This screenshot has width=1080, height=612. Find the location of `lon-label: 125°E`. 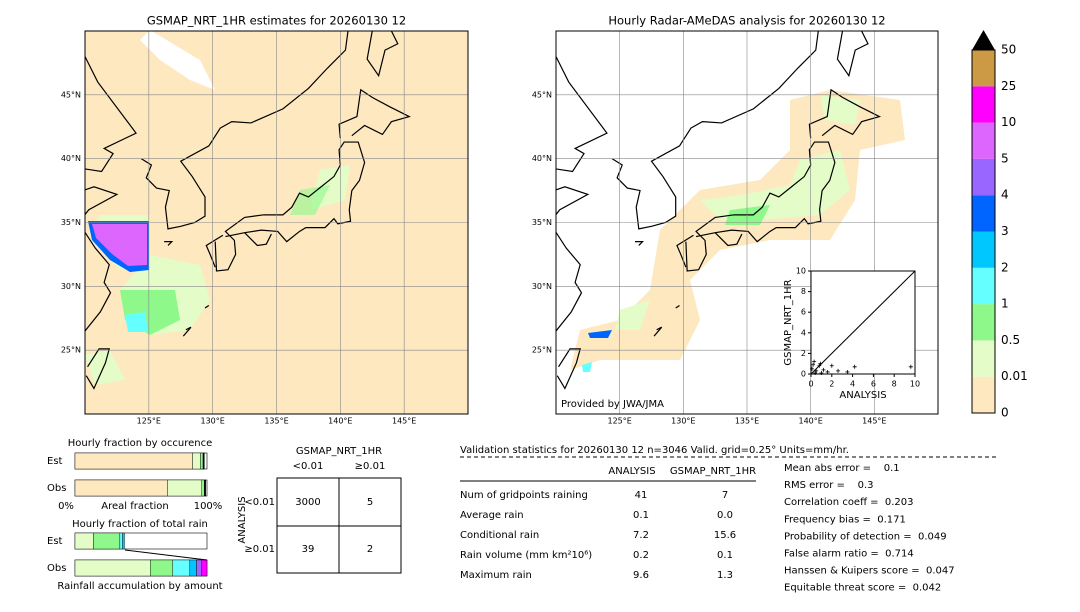

lon-label: 125°E is located at coordinates (149, 421).